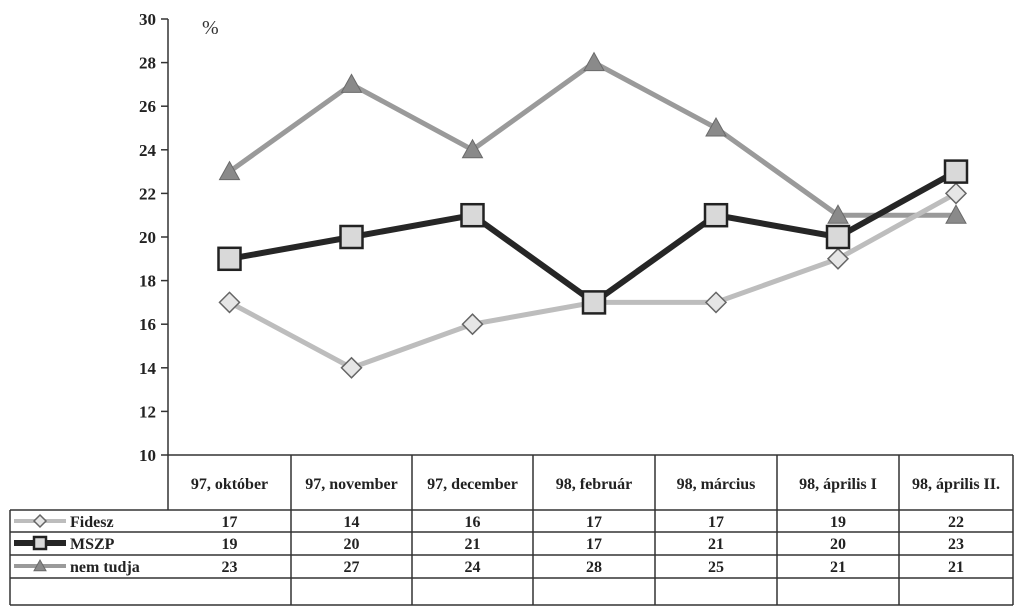 The height and width of the screenshot is (608, 1016). I want to click on x-category-label: 98, március, so click(716, 484).